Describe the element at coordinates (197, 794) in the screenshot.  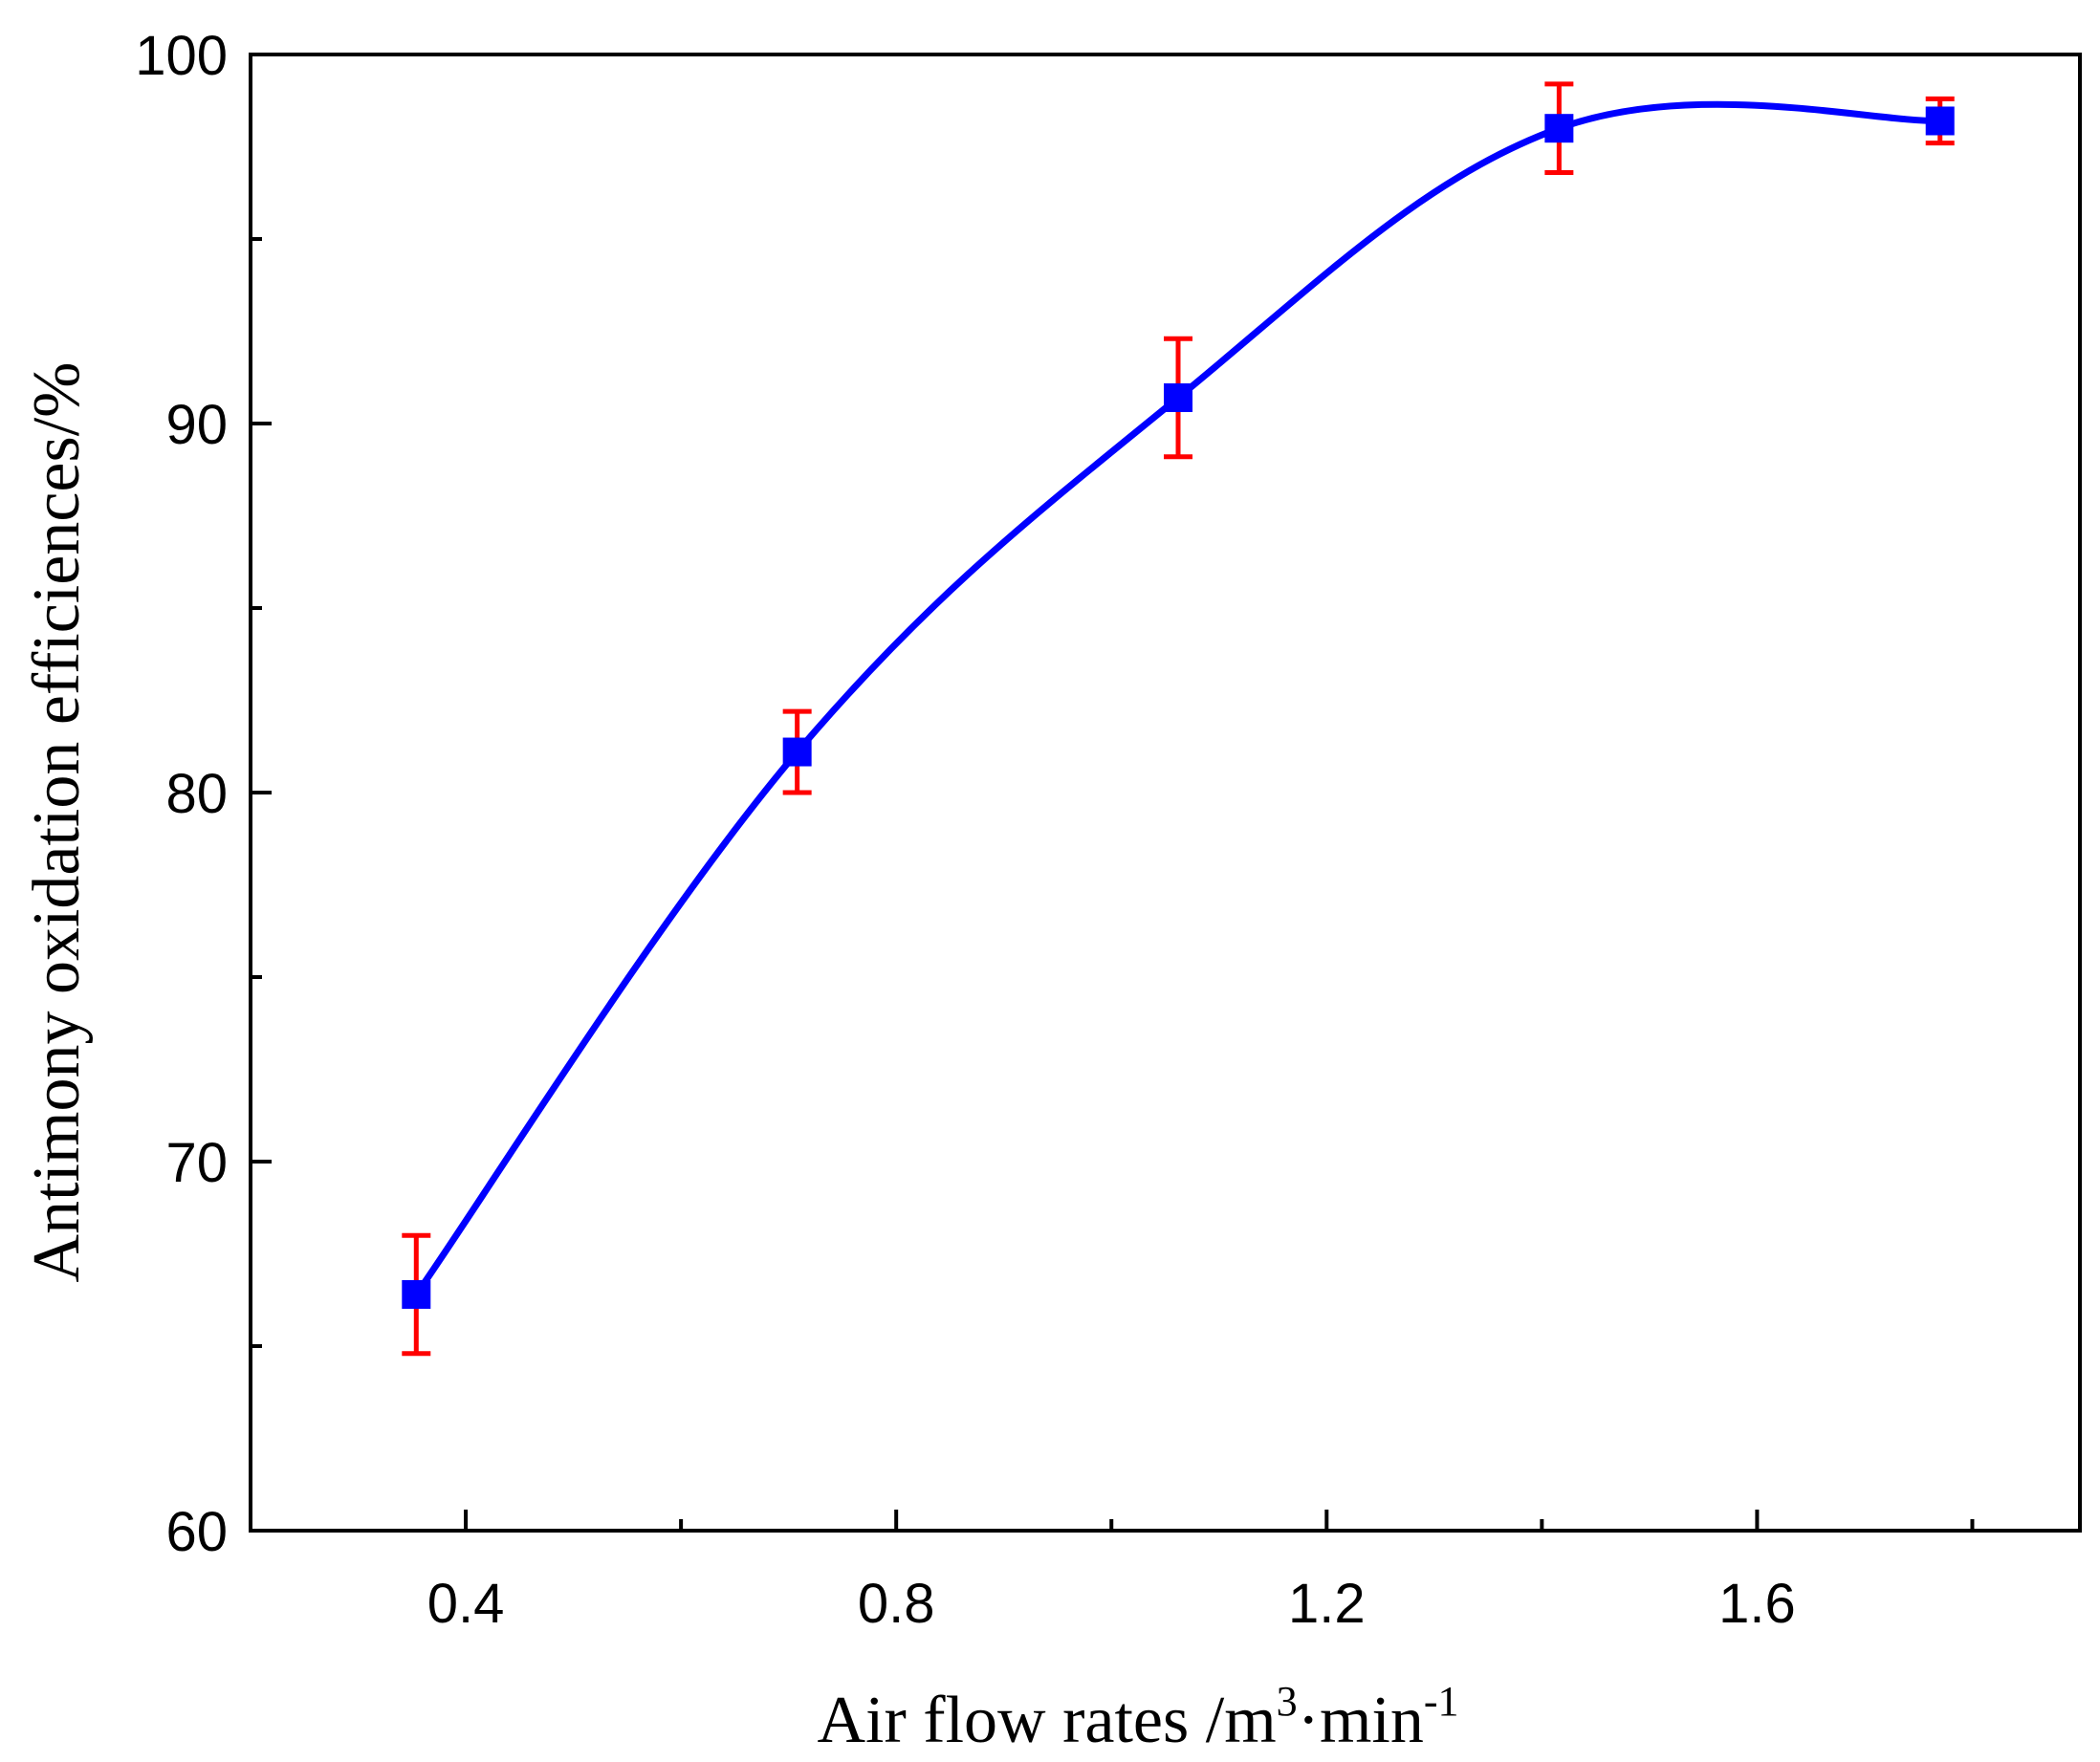
I see `y-tick-label: 80` at that location.